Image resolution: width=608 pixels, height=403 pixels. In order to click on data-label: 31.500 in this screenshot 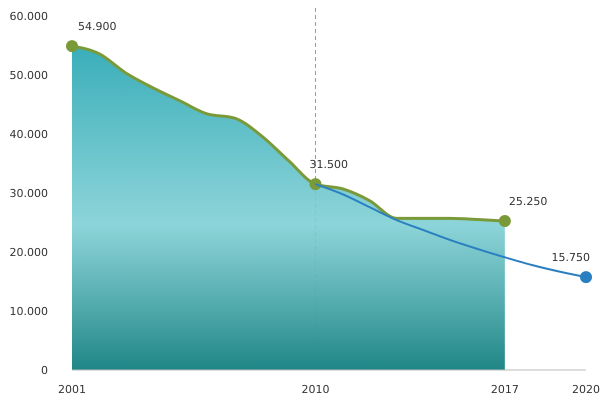, I will do `click(328, 165)`.